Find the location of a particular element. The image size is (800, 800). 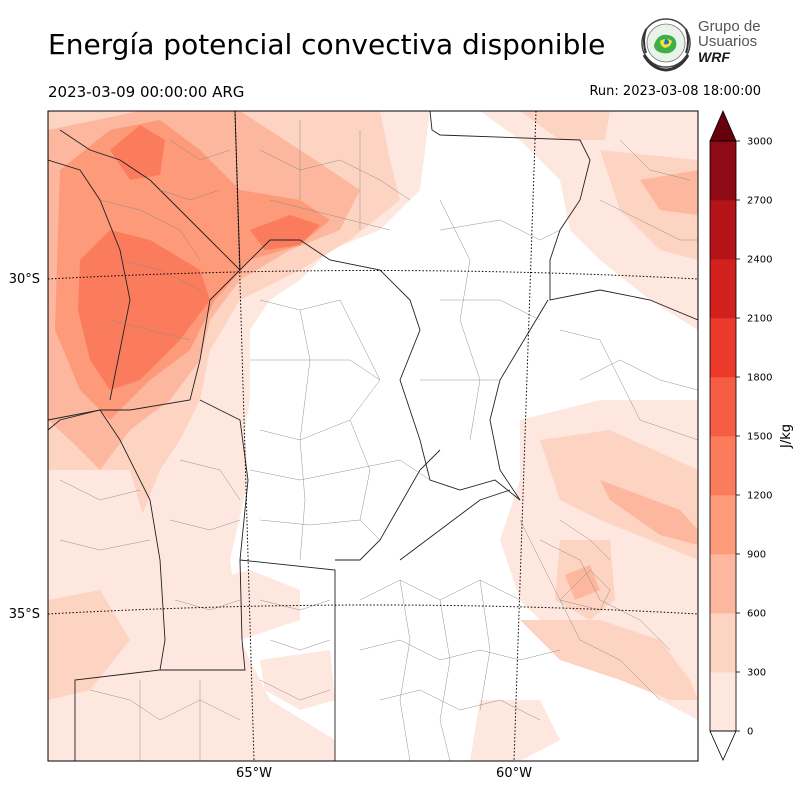

lat-label-30s: 30°S is located at coordinates (24, 279).